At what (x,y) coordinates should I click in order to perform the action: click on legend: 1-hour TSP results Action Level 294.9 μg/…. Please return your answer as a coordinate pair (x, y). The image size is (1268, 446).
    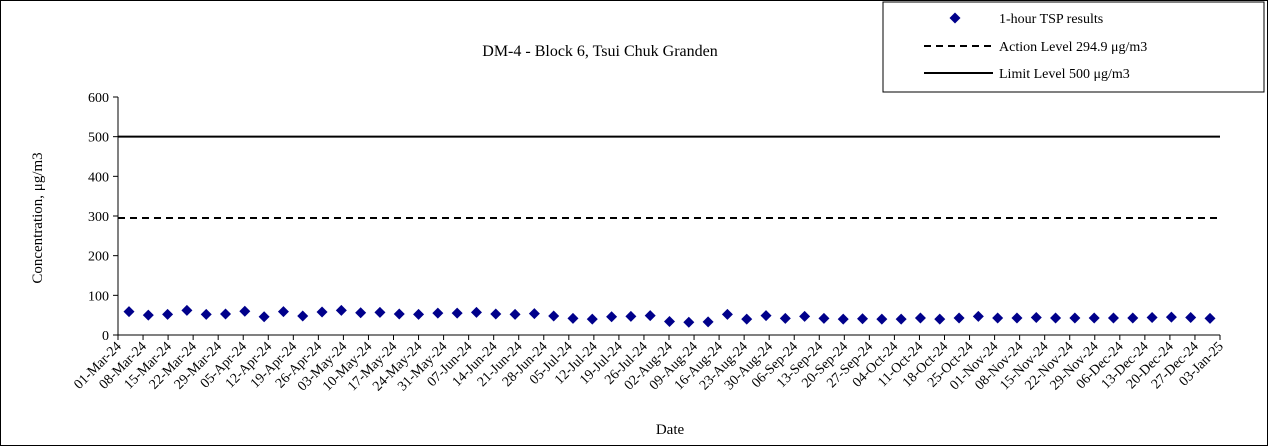
    Looking at the image, I should click on (1073, 47).